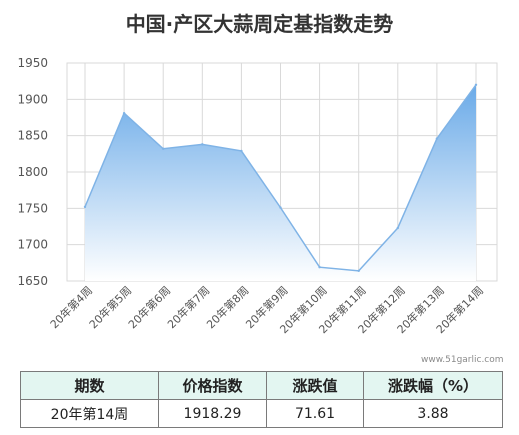  I want to click on y-axis: 1650 1700 1750 1800 1850 1900 1950, so click(32, 172).